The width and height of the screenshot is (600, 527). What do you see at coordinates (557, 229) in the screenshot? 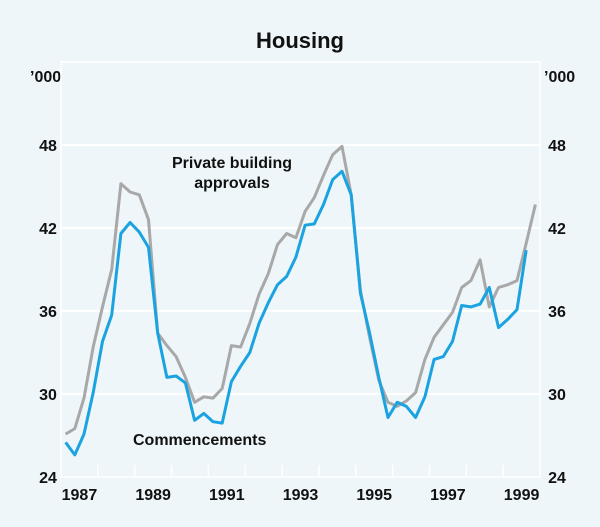
I see `y-tick-label-right: 42` at bounding box center [557, 229].